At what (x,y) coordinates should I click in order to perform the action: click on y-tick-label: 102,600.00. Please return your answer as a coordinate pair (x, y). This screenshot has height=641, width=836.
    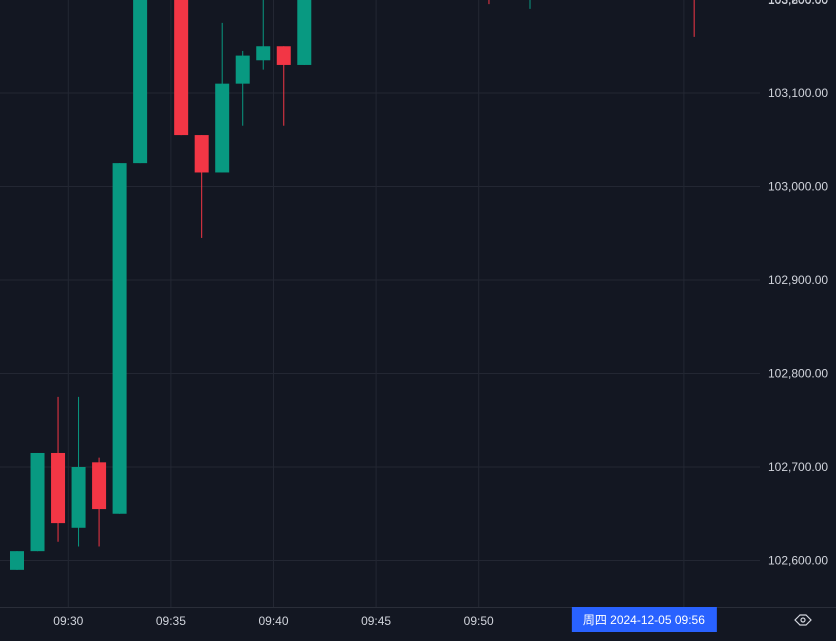
    Looking at the image, I should click on (798, 561).